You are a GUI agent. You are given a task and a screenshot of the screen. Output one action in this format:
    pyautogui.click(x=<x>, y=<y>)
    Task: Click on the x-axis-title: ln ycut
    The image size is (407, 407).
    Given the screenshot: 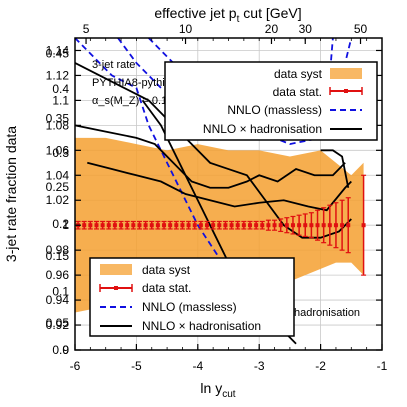 What is the action you would take?
    pyautogui.click(x=217, y=390)
    